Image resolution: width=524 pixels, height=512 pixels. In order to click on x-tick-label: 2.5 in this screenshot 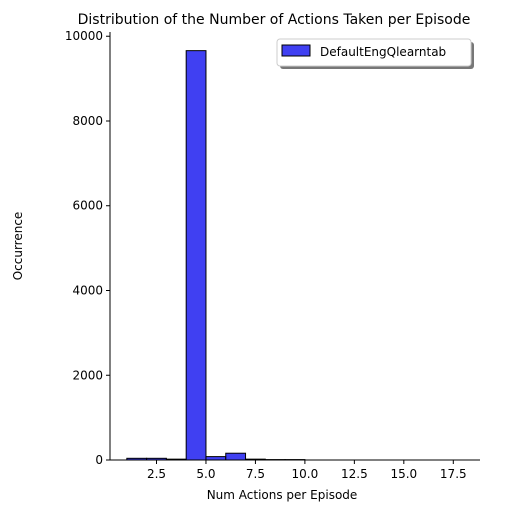, I will do `click(156, 474)`.